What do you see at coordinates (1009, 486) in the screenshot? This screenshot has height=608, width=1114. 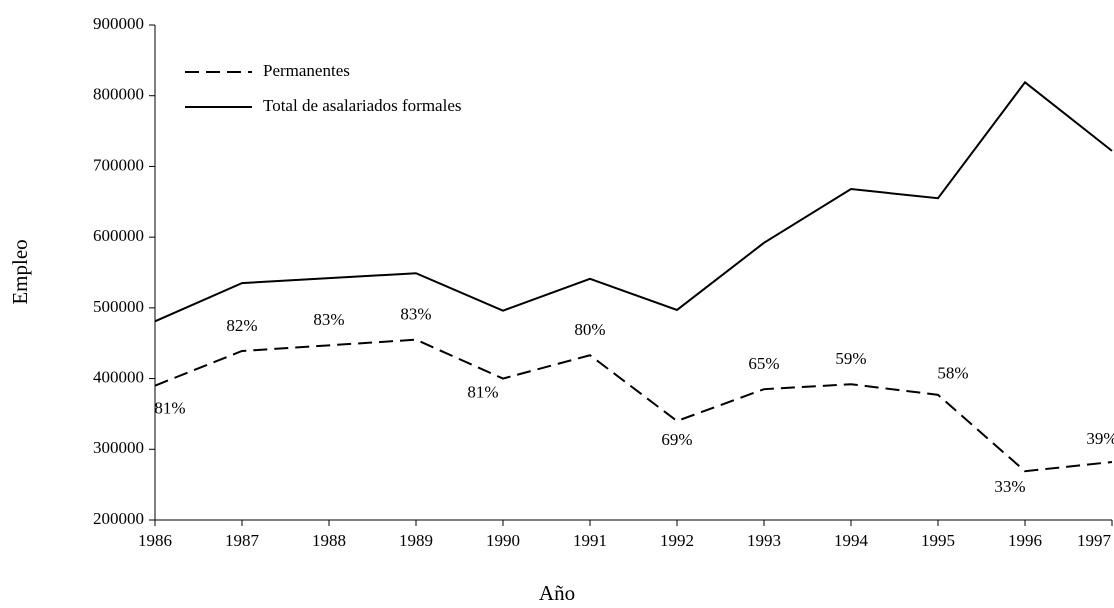 I see `percent-label: 33%` at bounding box center [1009, 486].